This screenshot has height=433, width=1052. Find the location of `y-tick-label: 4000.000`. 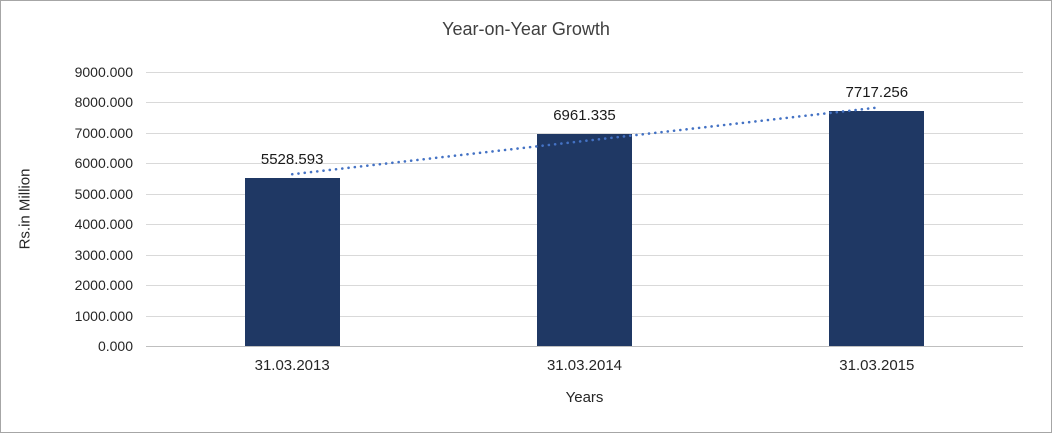

y-tick-label: 4000.000 is located at coordinates (103, 224).